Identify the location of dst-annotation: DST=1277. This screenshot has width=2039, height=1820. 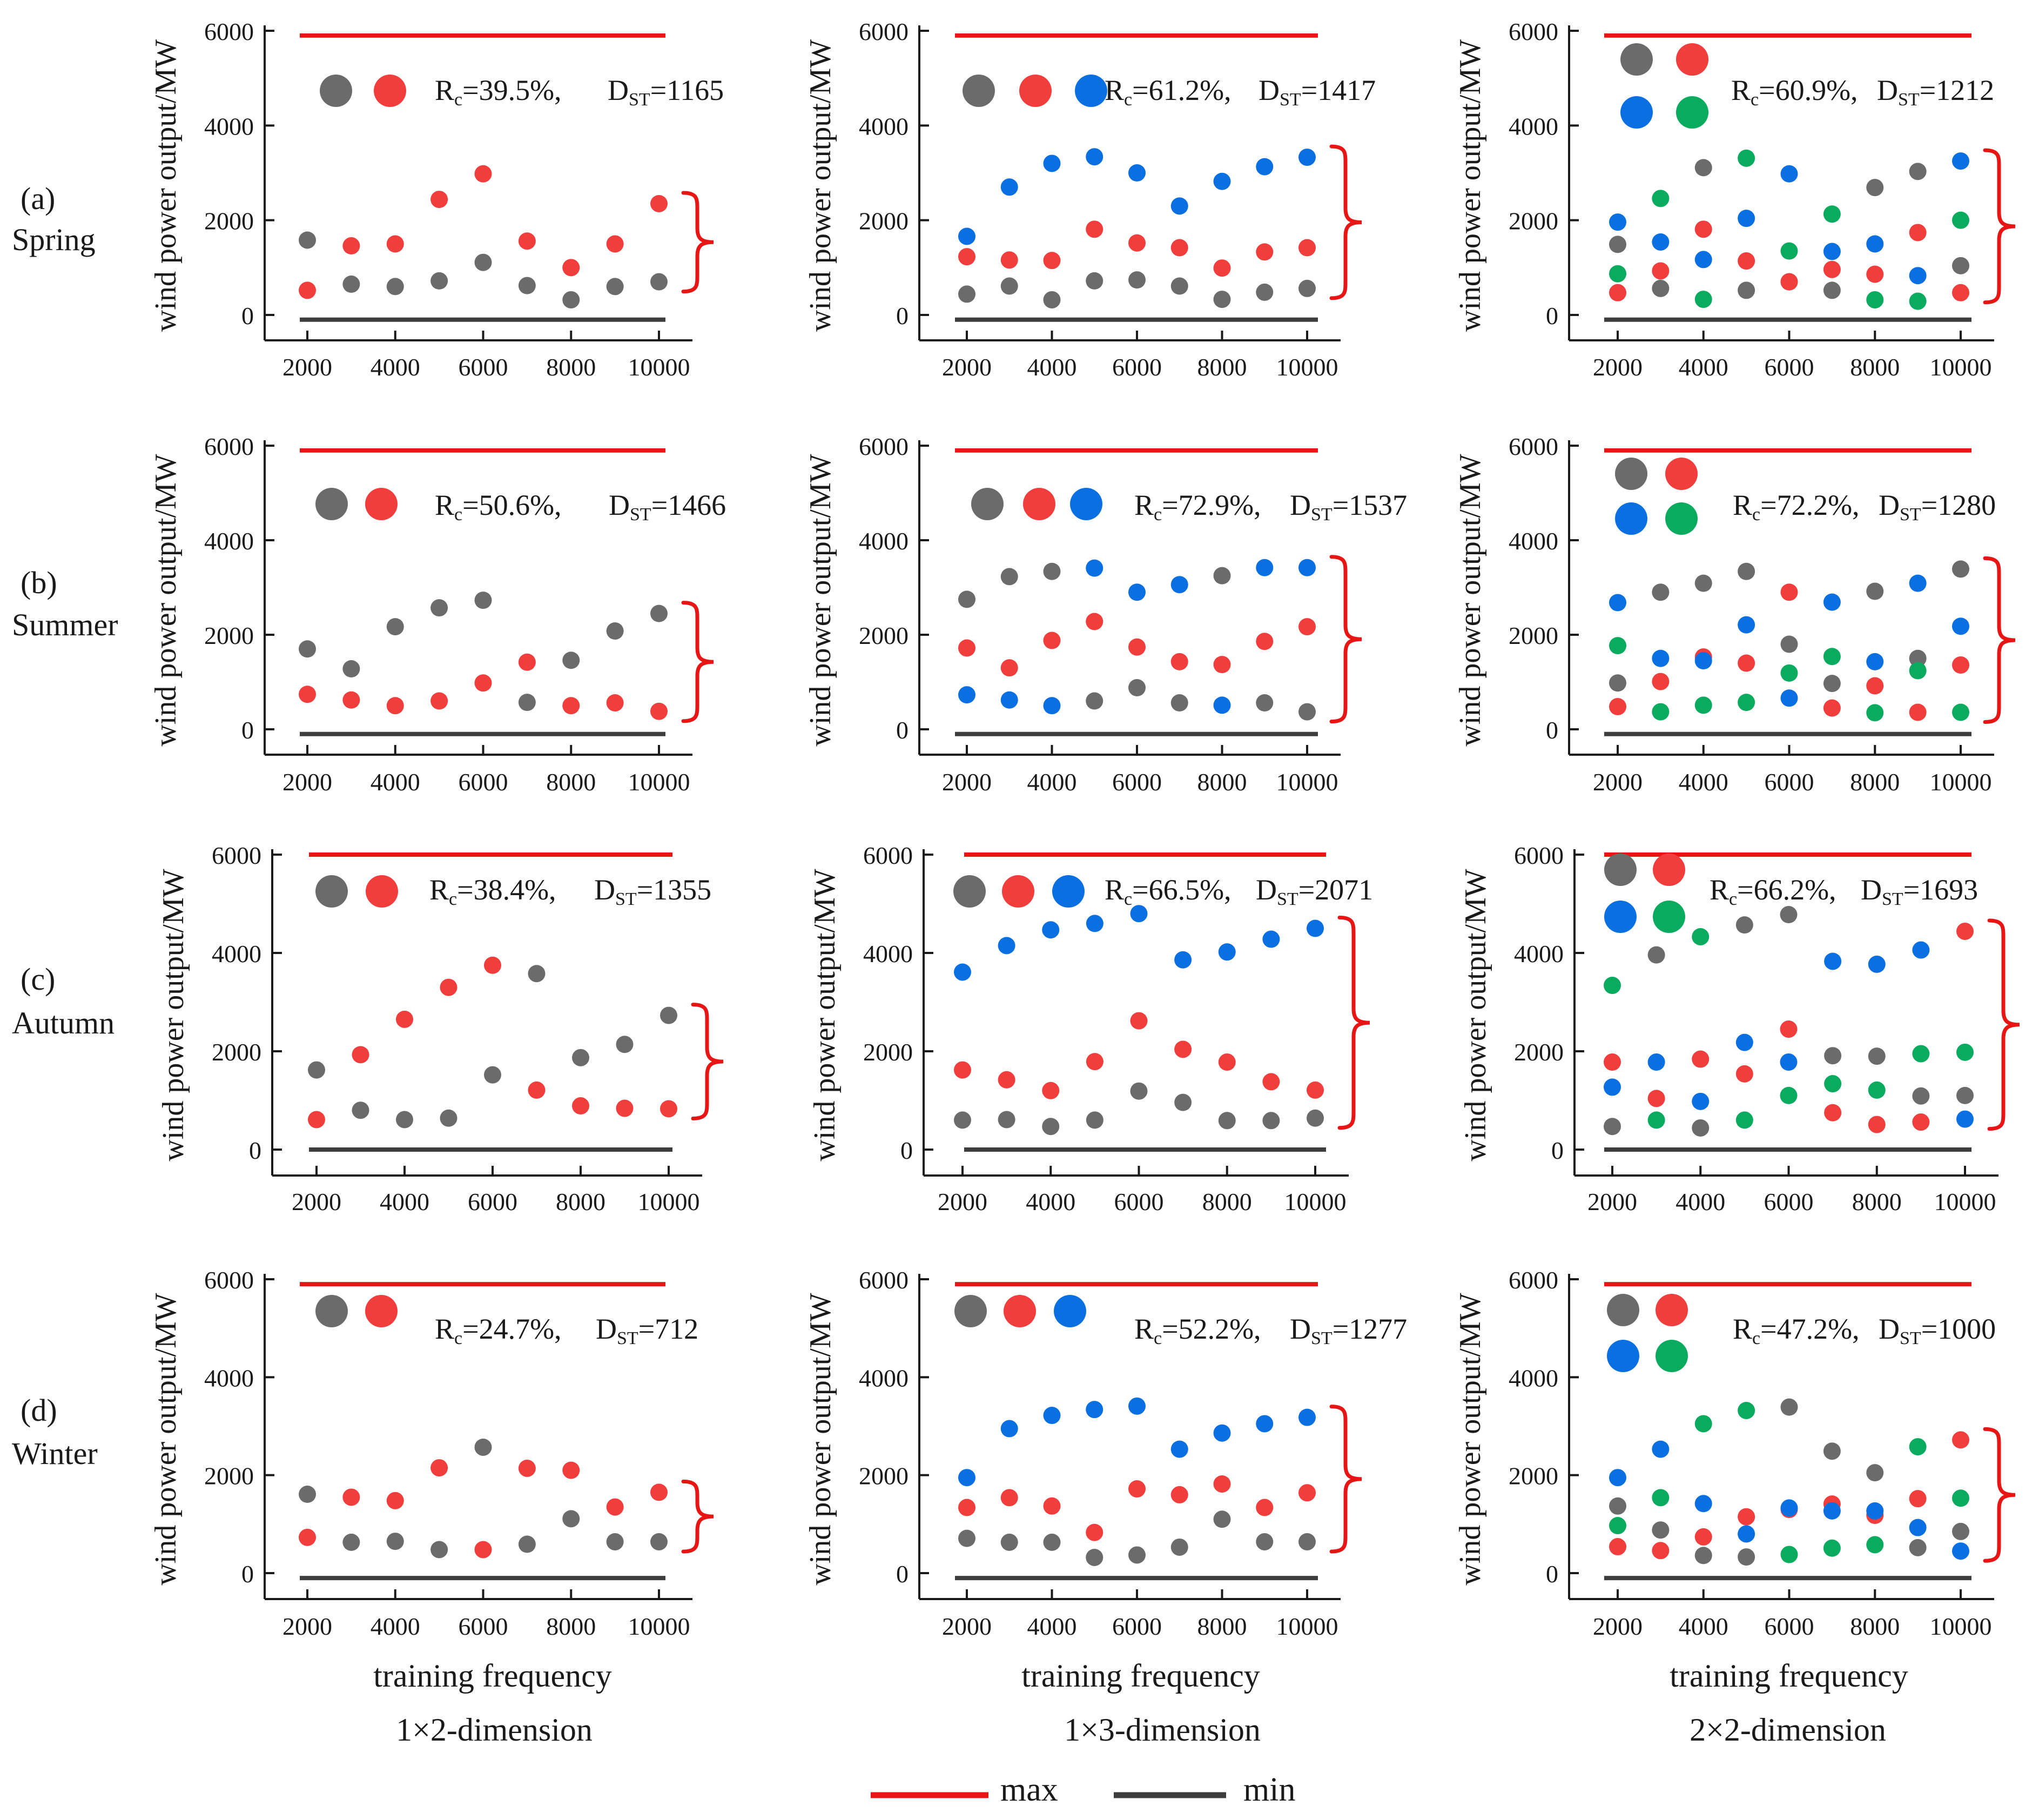
(1348, 1331).